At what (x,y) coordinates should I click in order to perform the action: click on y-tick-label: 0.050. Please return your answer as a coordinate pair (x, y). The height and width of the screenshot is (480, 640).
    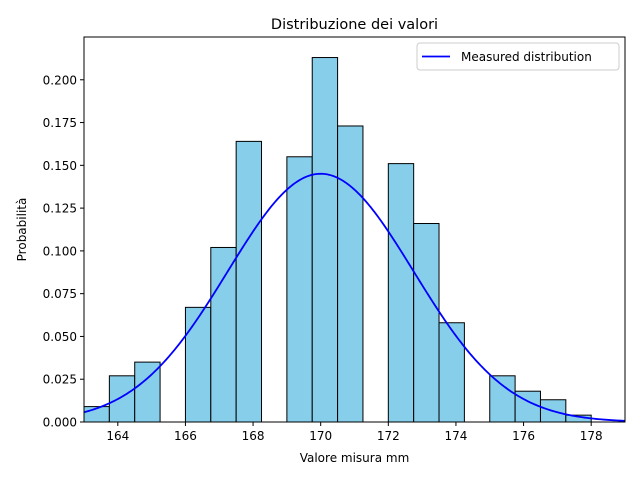
    Looking at the image, I should click on (60, 337).